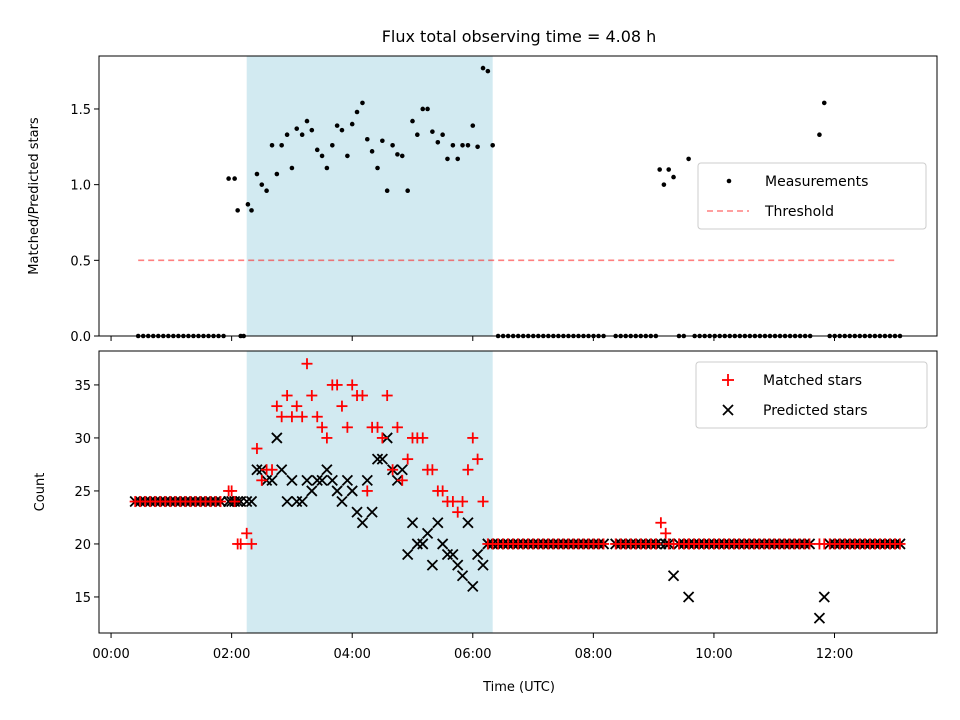  What do you see at coordinates (472, 654) in the screenshot?
I see `bottom-xtick-label: 06:00` at bounding box center [472, 654].